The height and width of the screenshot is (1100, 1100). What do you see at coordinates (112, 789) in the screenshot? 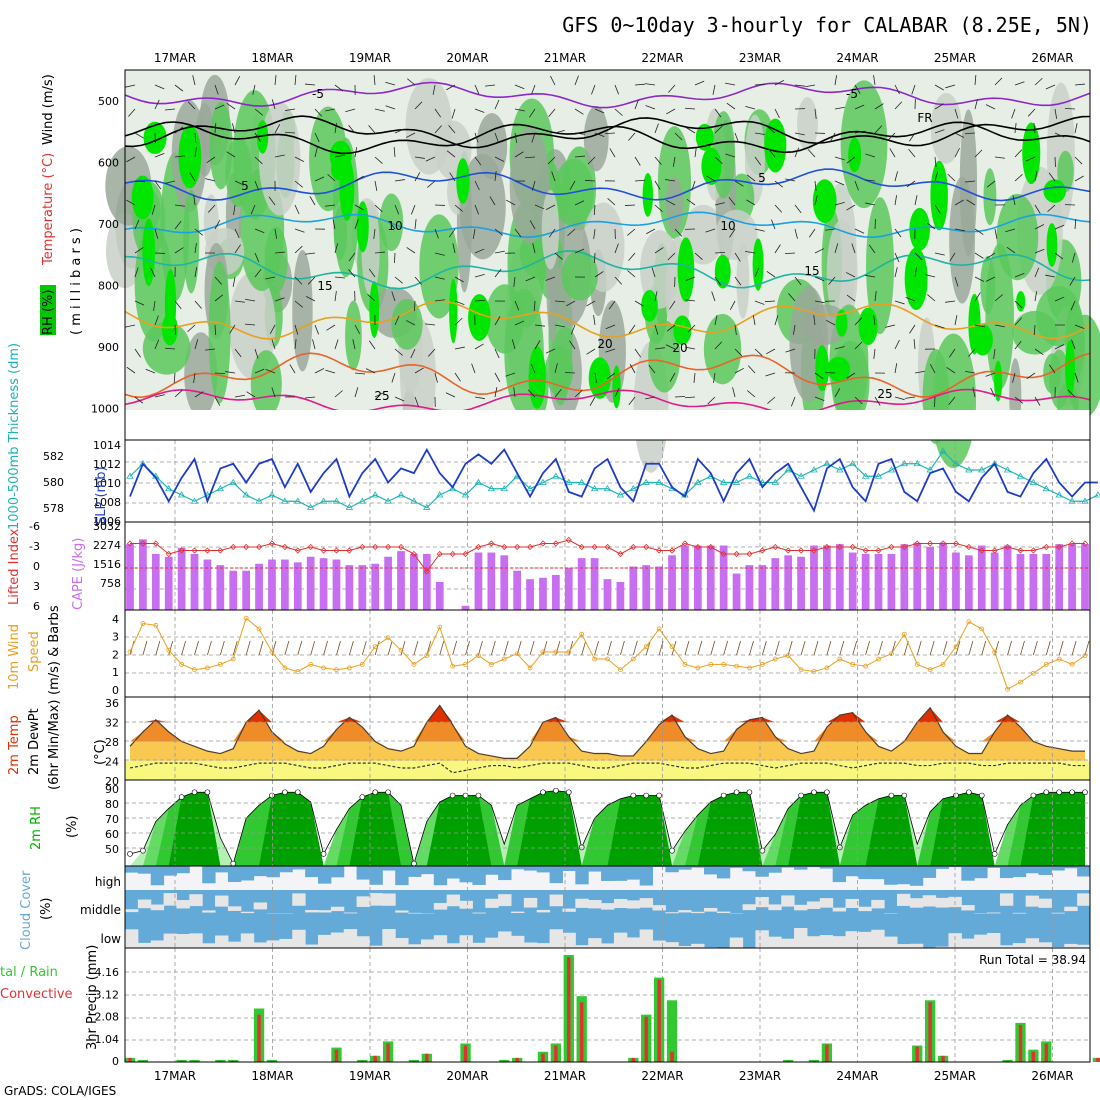
I see `rh-tick-label: 90` at bounding box center [112, 789].